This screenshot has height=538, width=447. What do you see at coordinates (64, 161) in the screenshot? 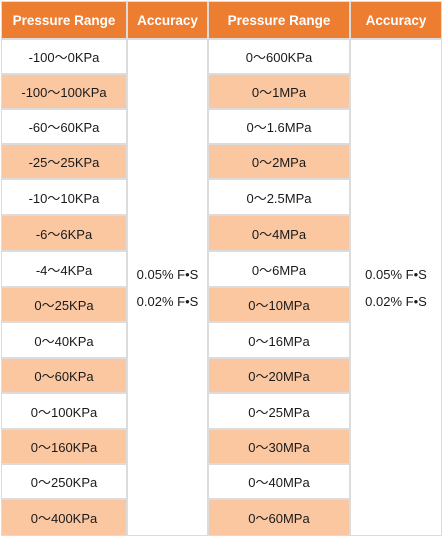
I see `left-range-cell: -25～25KPa` at bounding box center [64, 161].